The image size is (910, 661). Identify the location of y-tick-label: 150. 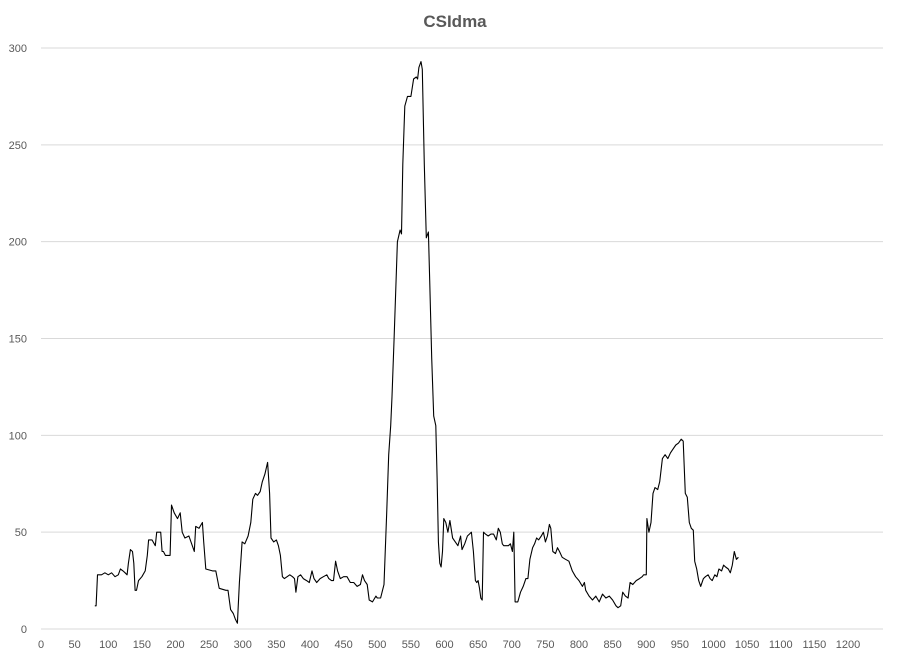
(18, 340).